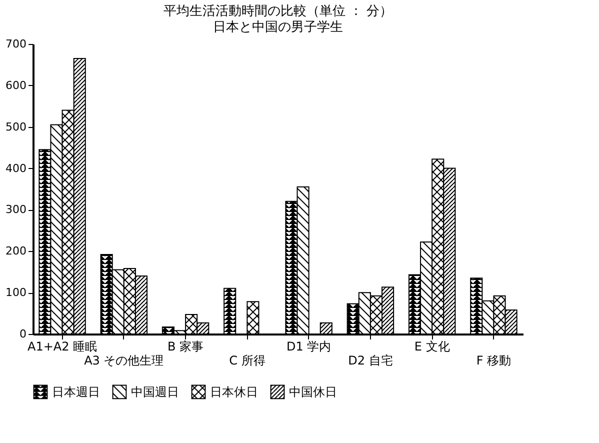  What do you see at coordinates (23, 334) in the screenshot?
I see `y-tick-label: 0` at bounding box center [23, 334].